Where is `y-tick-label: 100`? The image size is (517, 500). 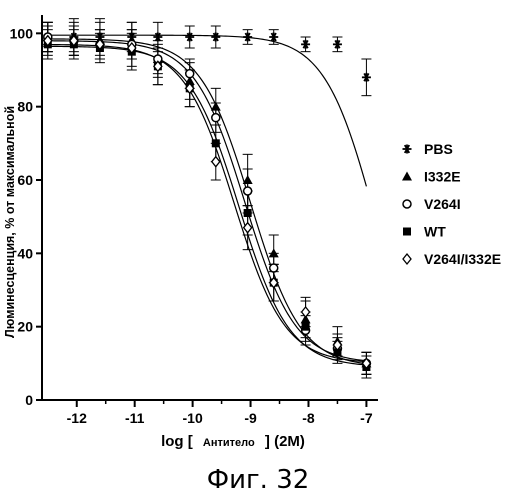
y-tick-label: 100 is located at coordinates (22, 33).